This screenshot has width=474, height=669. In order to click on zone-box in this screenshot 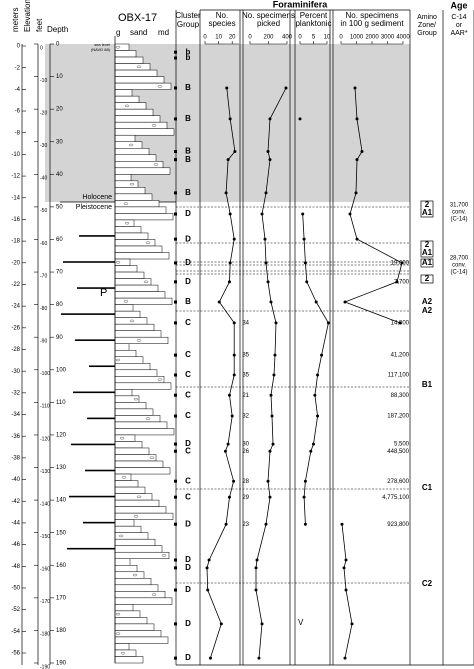, I will do `click(427, 209)`.